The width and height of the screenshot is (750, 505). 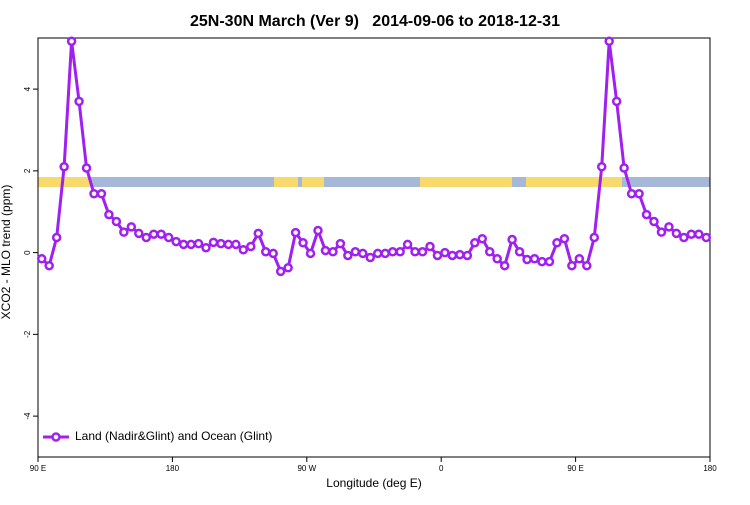 I want to click on x-tick-label: 90 W, so click(x=306, y=468).